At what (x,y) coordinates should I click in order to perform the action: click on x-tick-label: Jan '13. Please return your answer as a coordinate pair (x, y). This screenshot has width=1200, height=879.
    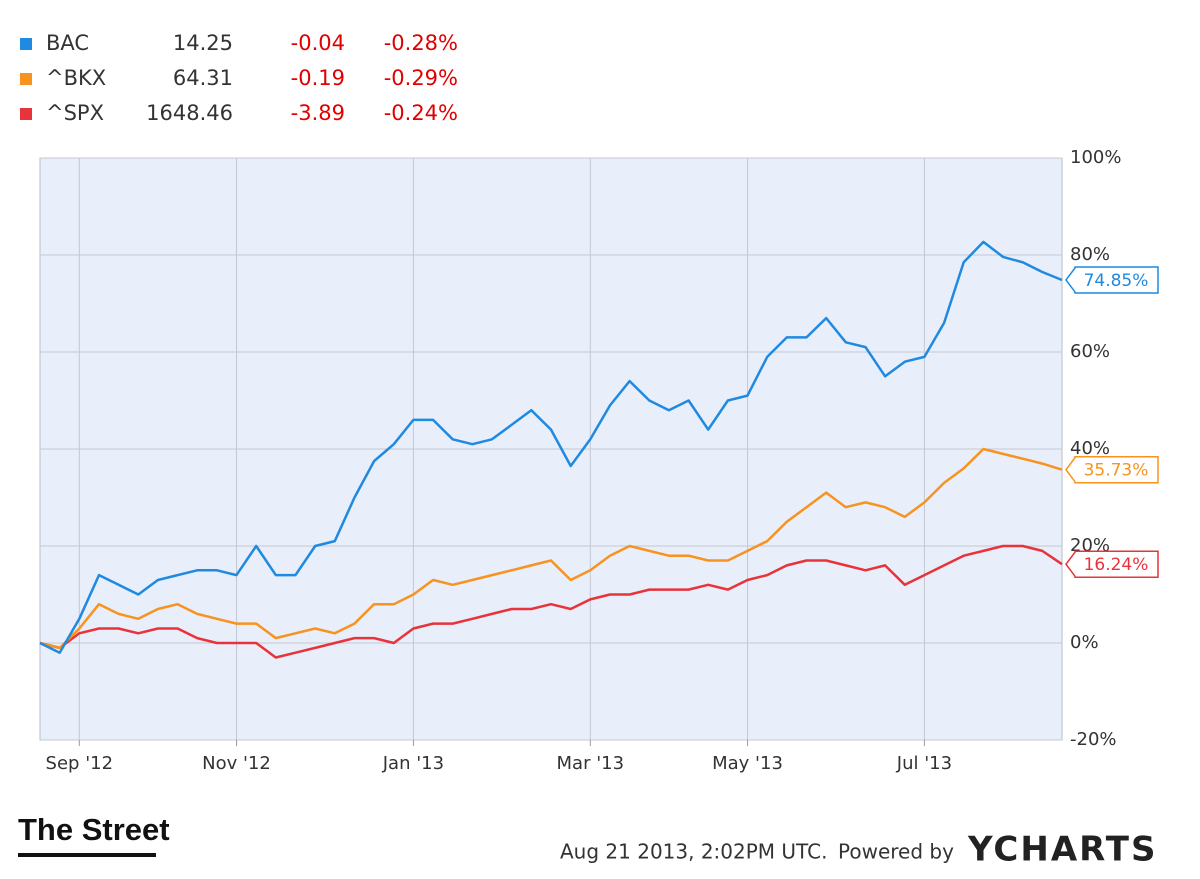
    Looking at the image, I should click on (413, 763).